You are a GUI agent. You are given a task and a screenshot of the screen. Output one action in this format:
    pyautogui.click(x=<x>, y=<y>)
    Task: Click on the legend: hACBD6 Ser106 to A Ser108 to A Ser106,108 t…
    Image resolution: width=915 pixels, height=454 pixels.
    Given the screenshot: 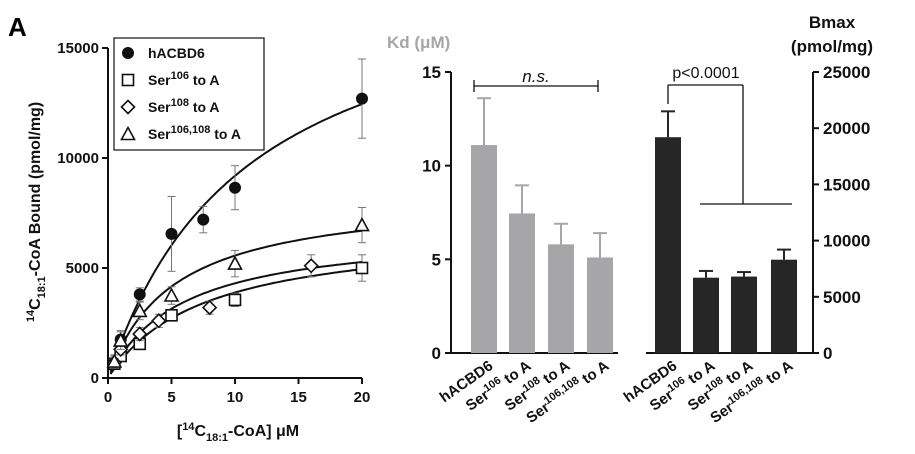 What is the action you would take?
    pyautogui.click(x=189, y=94)
    